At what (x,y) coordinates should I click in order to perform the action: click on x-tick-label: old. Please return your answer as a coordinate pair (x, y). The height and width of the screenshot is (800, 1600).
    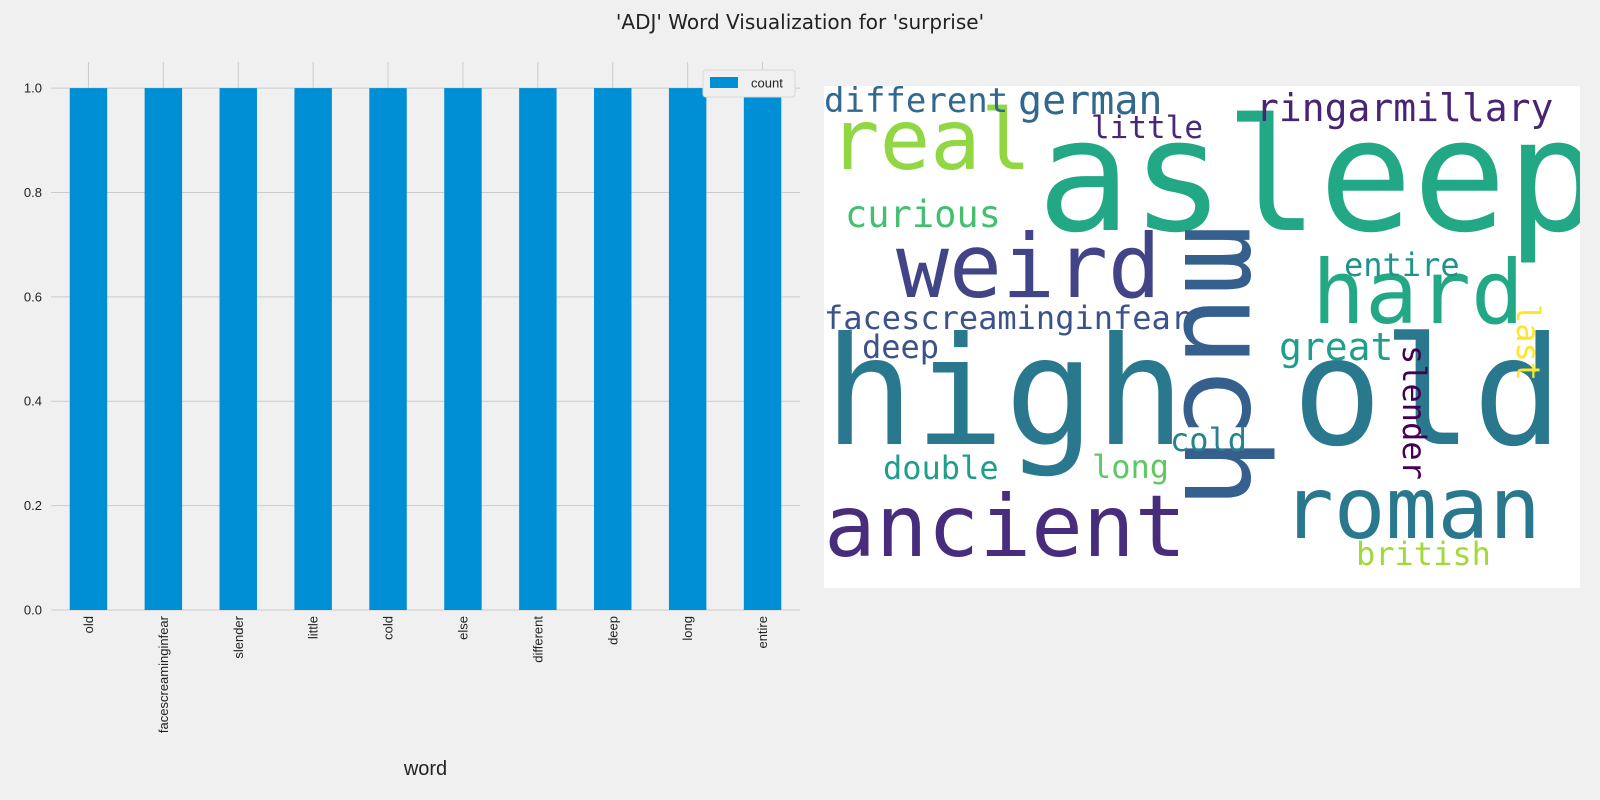
    Looking at the image, I should click on (88, 624).